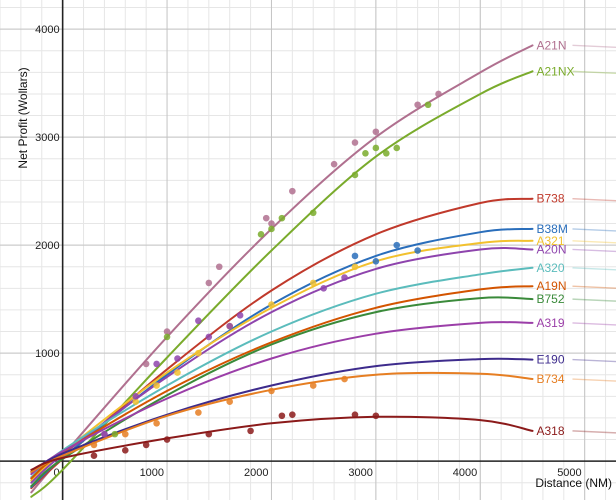 The width and height of the screenshot is (616, 500). Describe the element at coordinates (550, 268) in the screenshot. I see `series-label-a320: A320` at that location.